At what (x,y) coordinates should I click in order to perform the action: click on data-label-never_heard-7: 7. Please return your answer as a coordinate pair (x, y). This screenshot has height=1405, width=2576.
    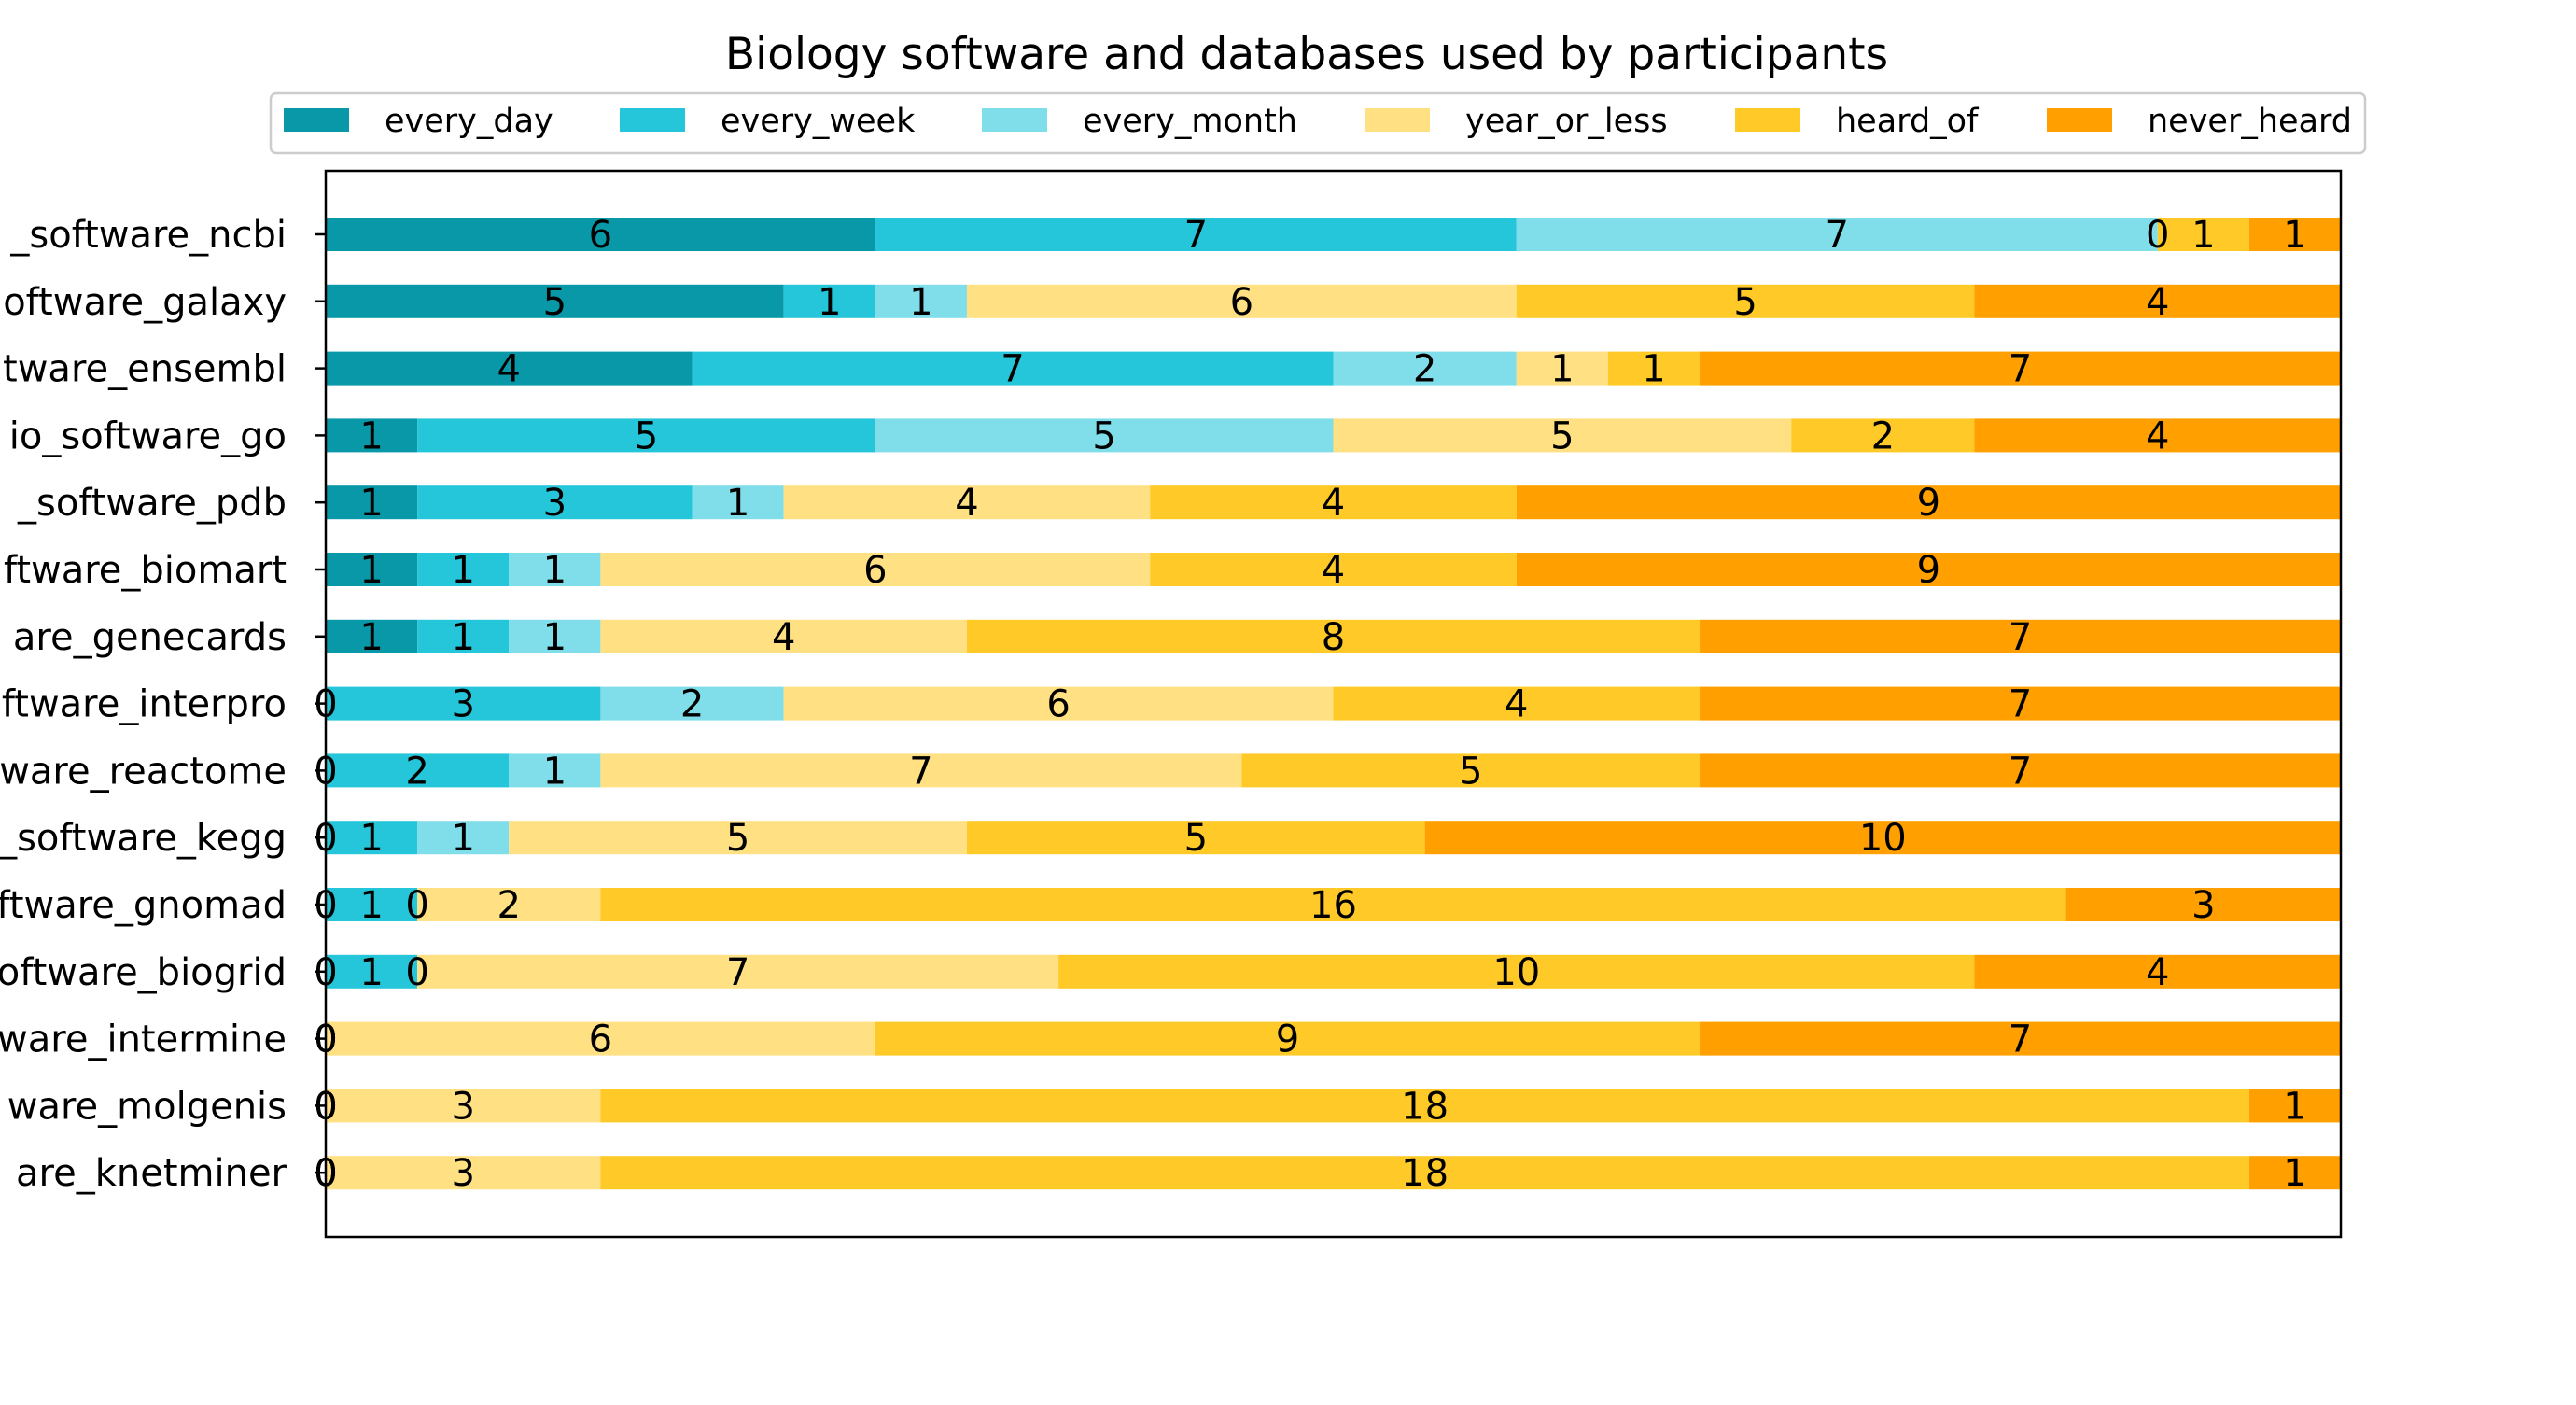
    Looking at the image, I should click on (2020, 704).